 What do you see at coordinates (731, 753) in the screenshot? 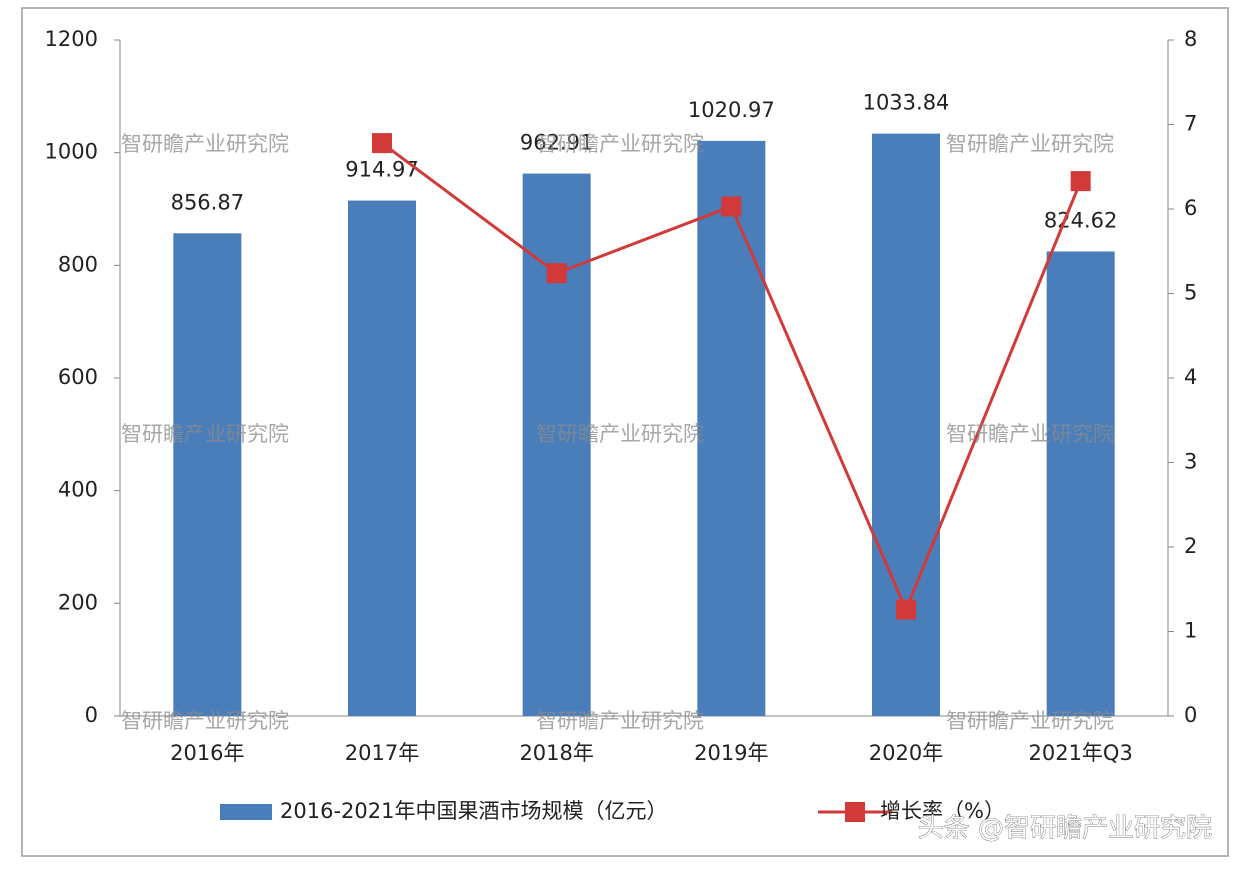
I see `x-tick-label: 2019年` at bounding box center [731, 753].